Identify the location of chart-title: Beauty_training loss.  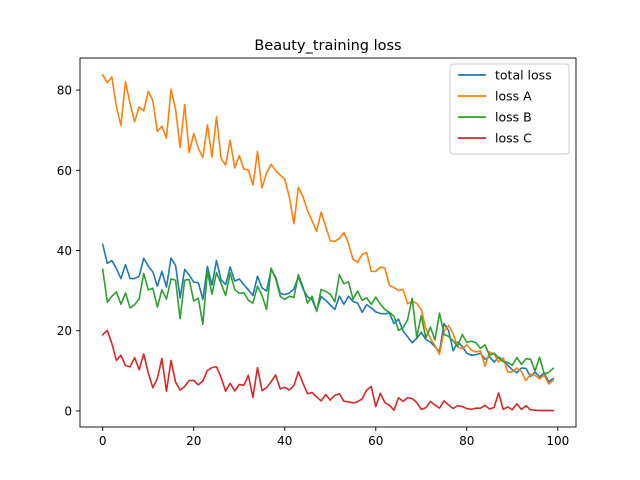
(327, 46).